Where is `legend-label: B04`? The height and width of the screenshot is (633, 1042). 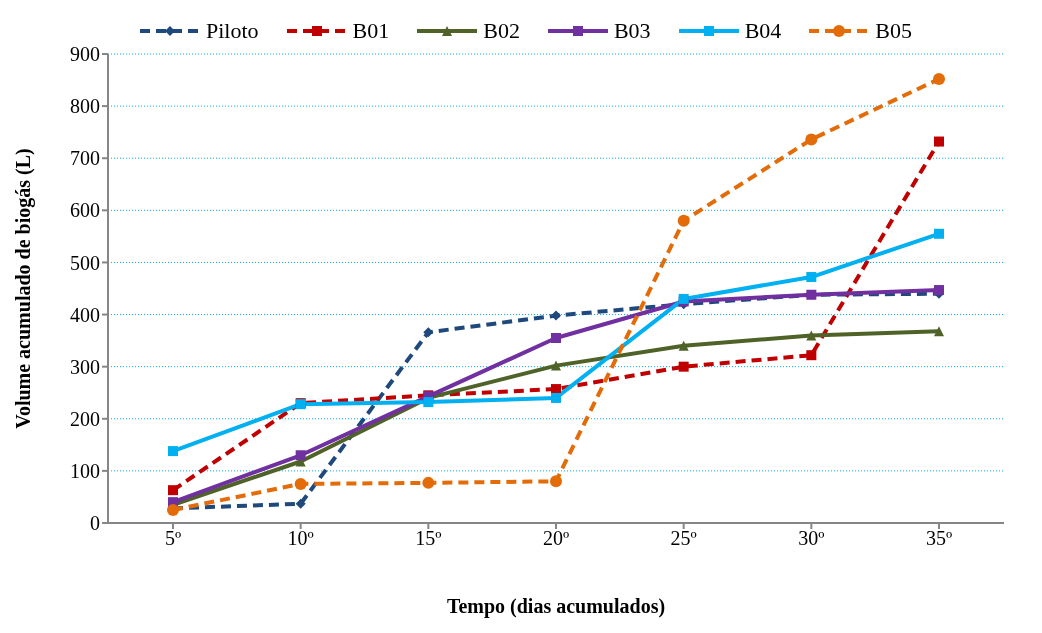
legend-label: B04 is located at coordinates (763, 31).